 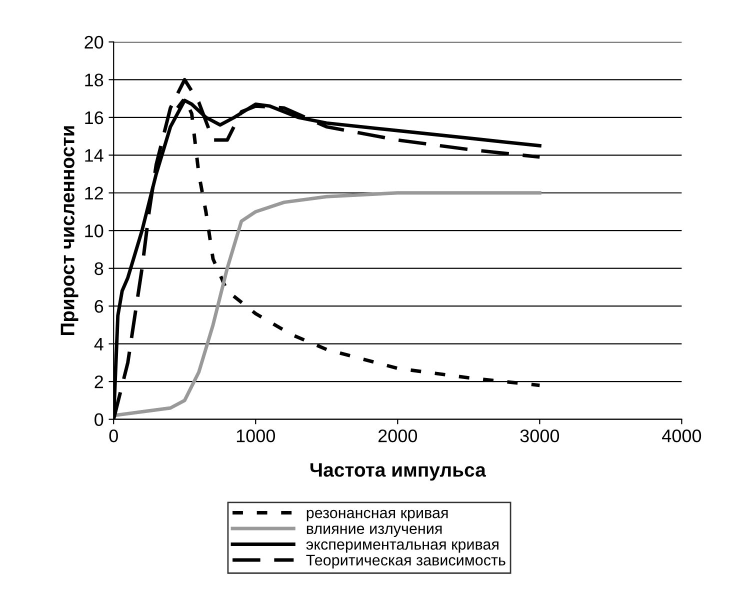 I want to click on y-tick-label: 0, so click(x=99, y=419).